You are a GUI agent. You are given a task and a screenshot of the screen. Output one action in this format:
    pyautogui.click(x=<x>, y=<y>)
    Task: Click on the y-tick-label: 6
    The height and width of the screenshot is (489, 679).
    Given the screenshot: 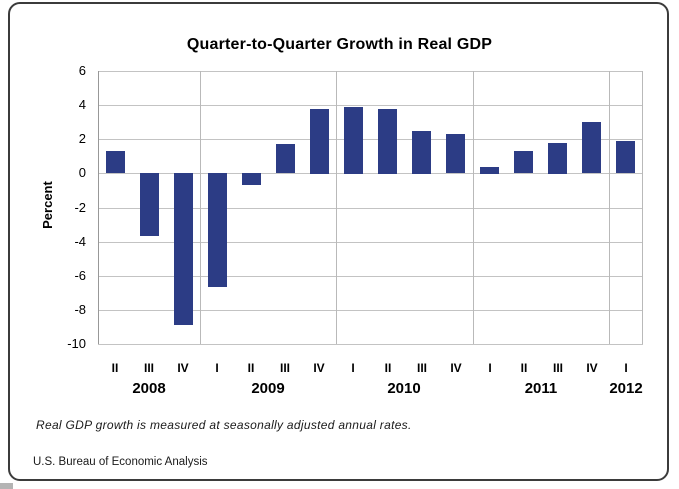 What is the action you would take?
    pyautogui.click(x=82, y=70)
    